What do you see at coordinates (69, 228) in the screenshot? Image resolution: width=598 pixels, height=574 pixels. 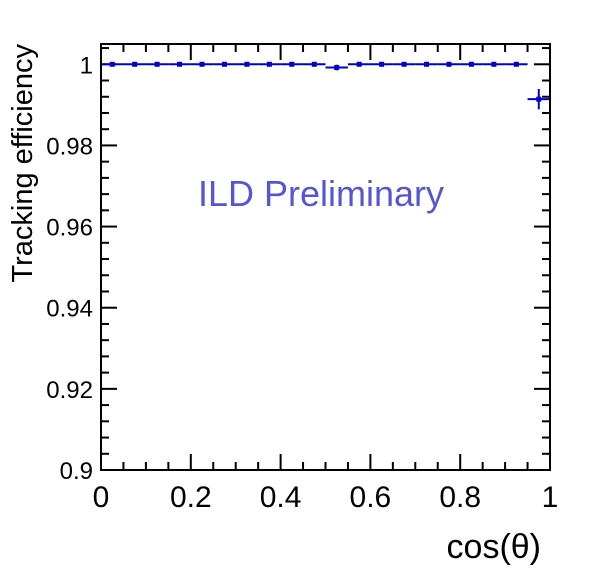 I see `y-tick-label: 0.96` at bounding box center [69, 228].